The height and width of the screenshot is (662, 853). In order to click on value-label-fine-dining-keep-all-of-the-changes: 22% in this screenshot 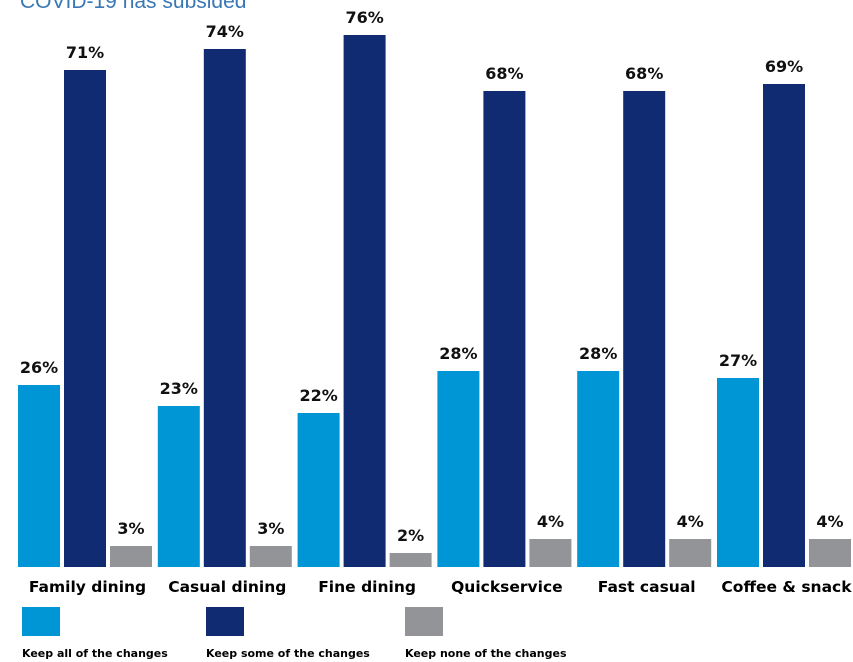, I will do `click(318, 395)`.